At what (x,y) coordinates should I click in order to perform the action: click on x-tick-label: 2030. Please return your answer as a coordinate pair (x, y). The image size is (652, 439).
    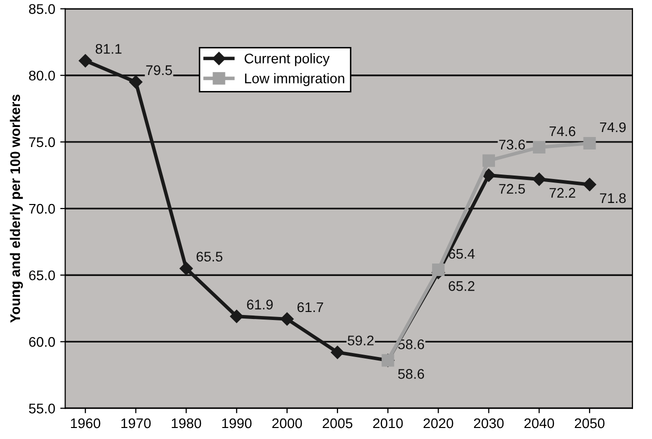
    Looking at the image, I should click on (489, 423).